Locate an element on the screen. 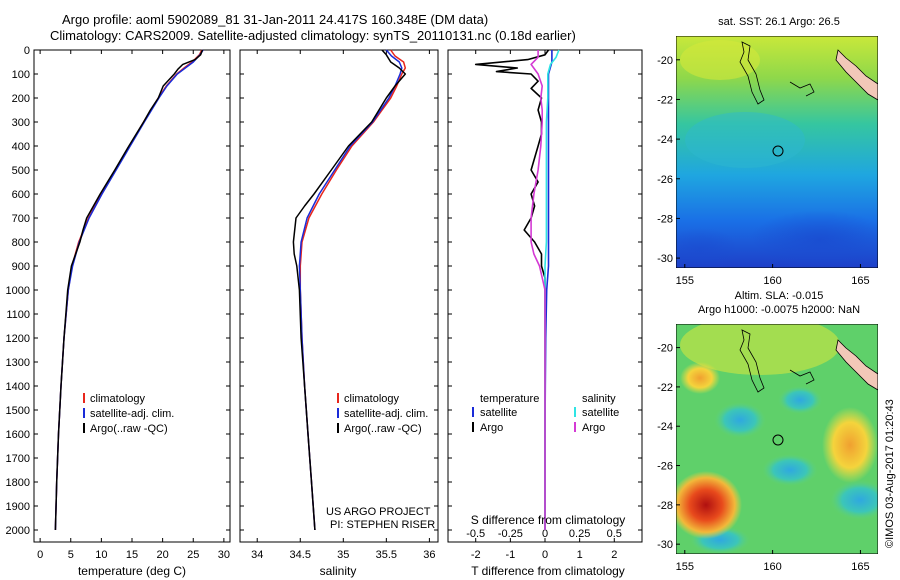  x-tick-label: 36 is located at coordinates (429, 555).